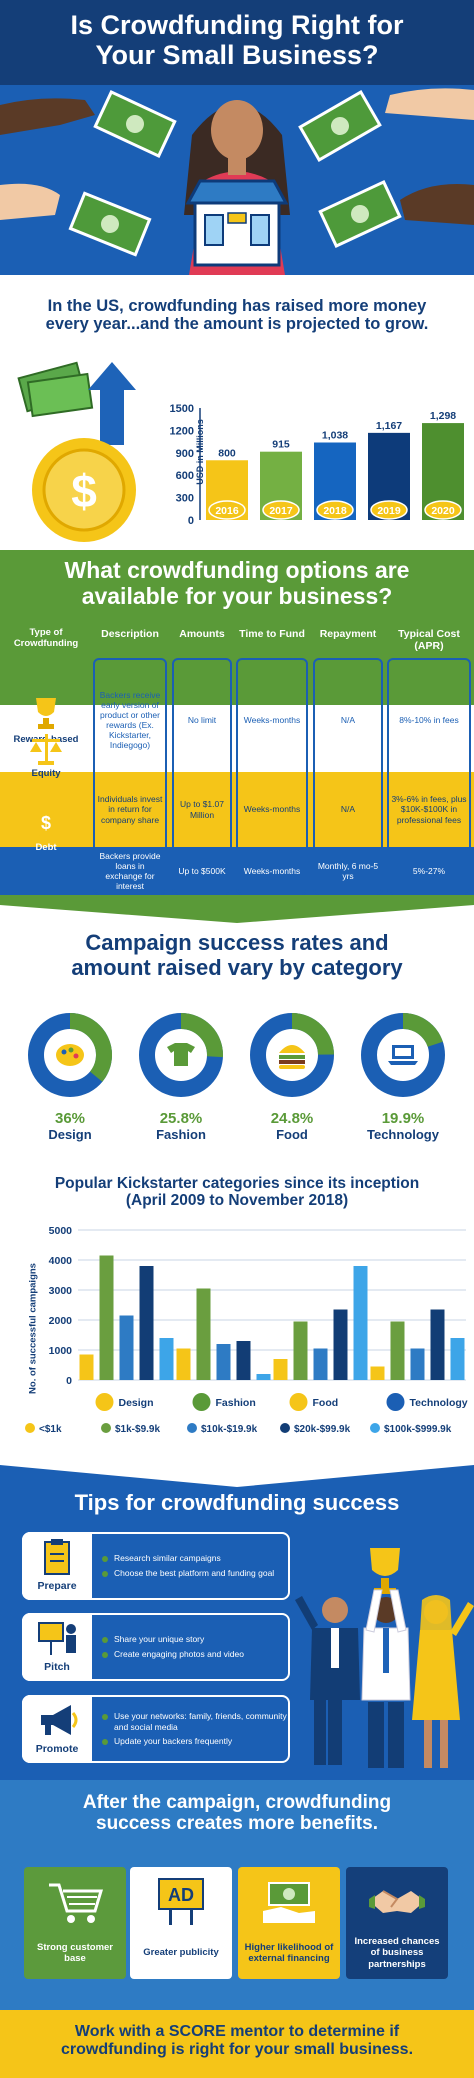 The image size is (474, 2078). I want to click on money-hand-right-bottom, so click(396, 214).